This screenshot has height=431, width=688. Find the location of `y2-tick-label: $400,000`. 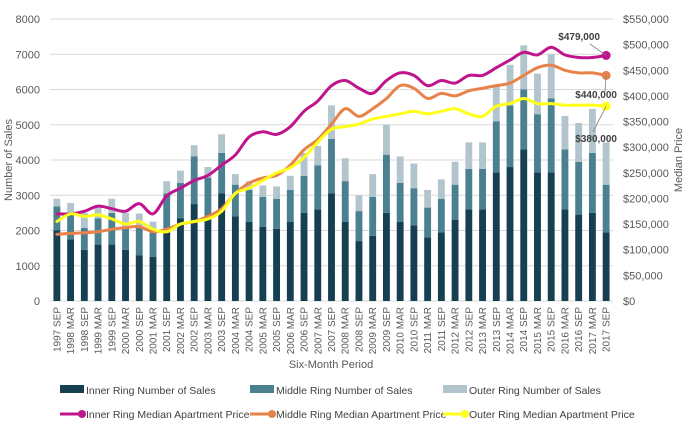

y2-tick-label: $400,000 is located at coordinates (646, 97).